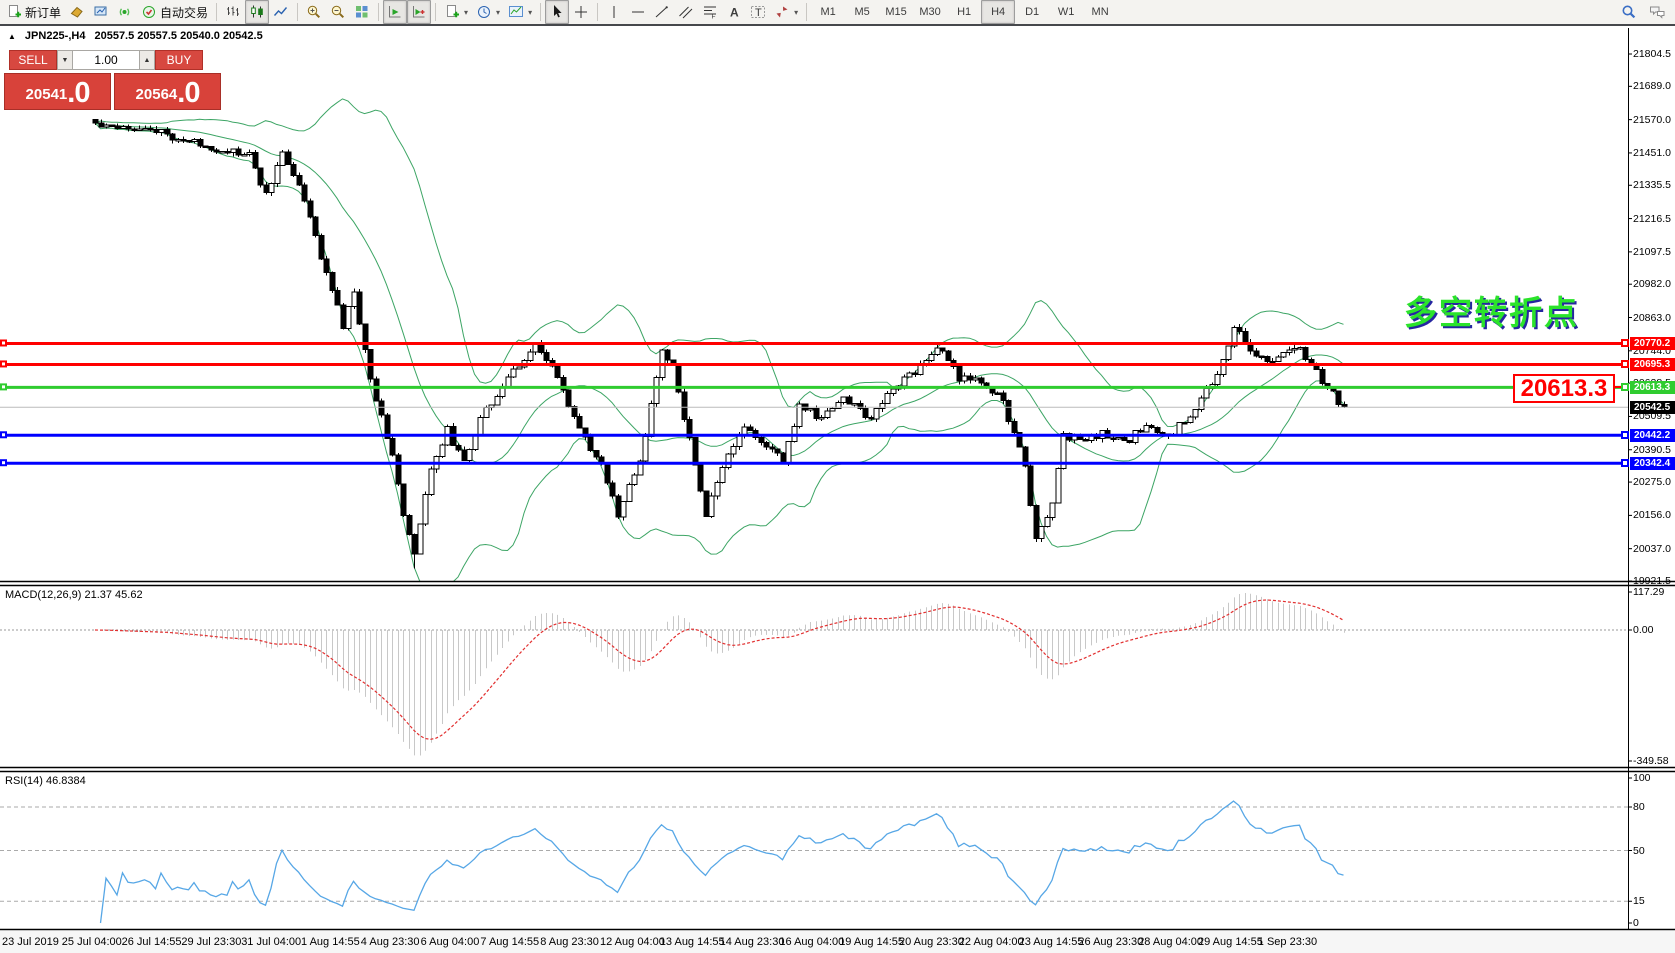 This screenshot has width=1675, height=953. I want to click on label-button: T, so click(758, 12).